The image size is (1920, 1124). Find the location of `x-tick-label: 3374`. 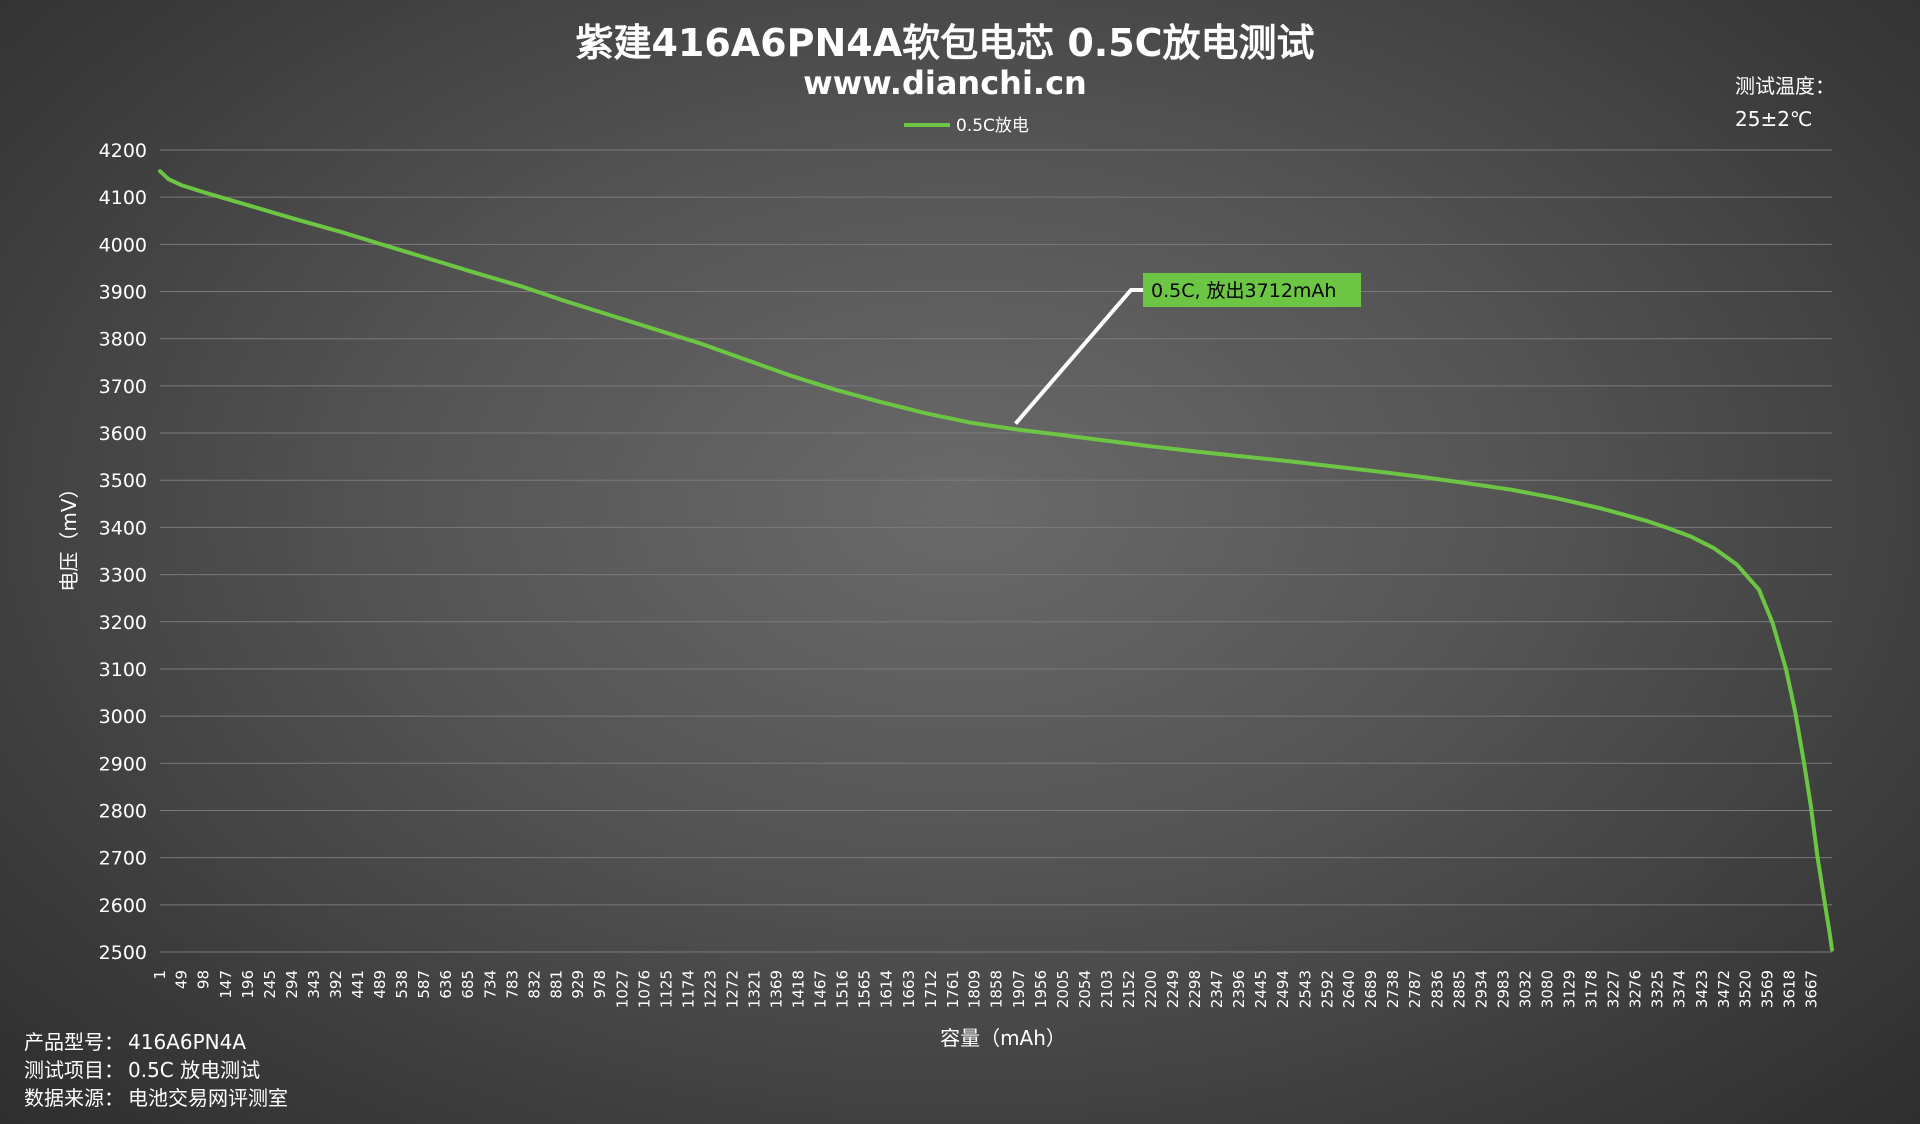

x-tick-label: 3374 is located at coordinates (1680, 989).